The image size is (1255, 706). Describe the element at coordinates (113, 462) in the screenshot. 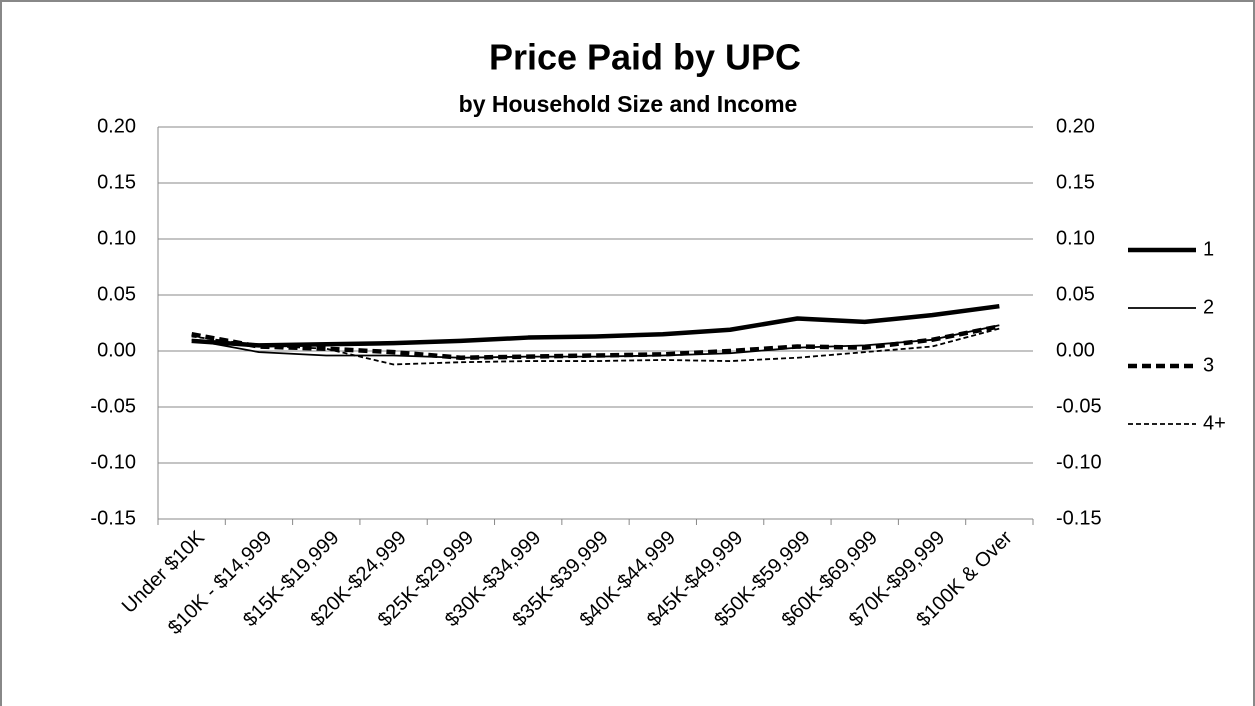

I see `y-tick-label: -0.10` at that location.